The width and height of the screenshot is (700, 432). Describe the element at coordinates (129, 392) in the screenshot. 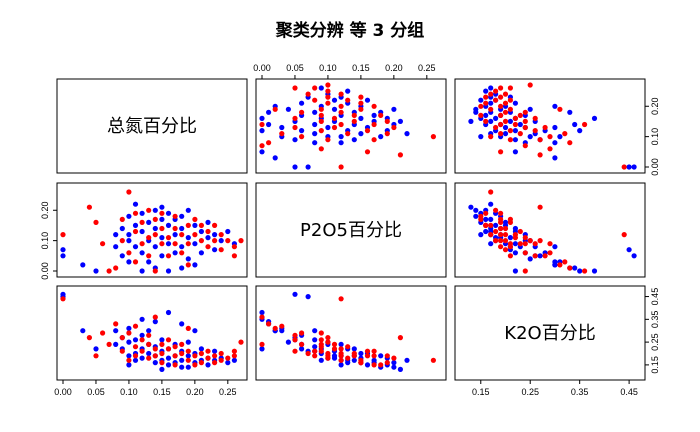

I see `x-tick-label: 0.10` at that location.